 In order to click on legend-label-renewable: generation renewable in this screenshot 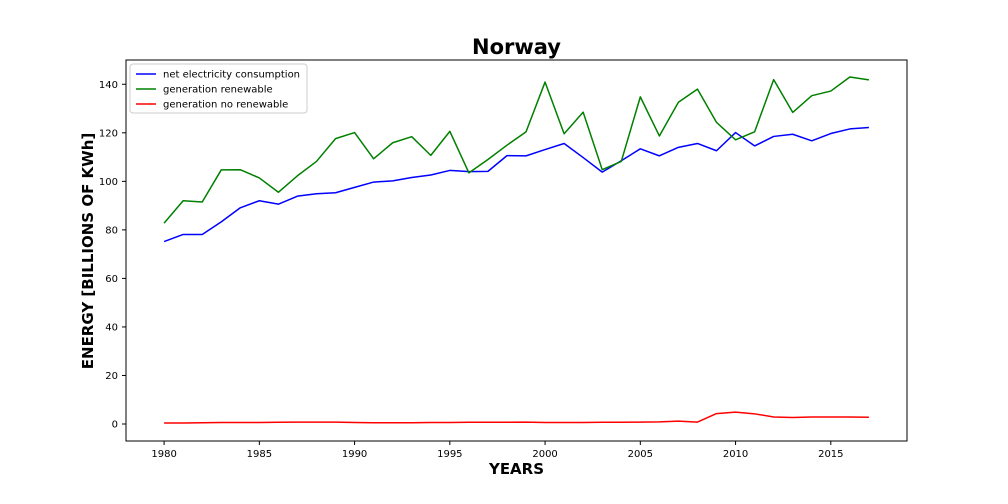, I will do `click(218, 90)`.